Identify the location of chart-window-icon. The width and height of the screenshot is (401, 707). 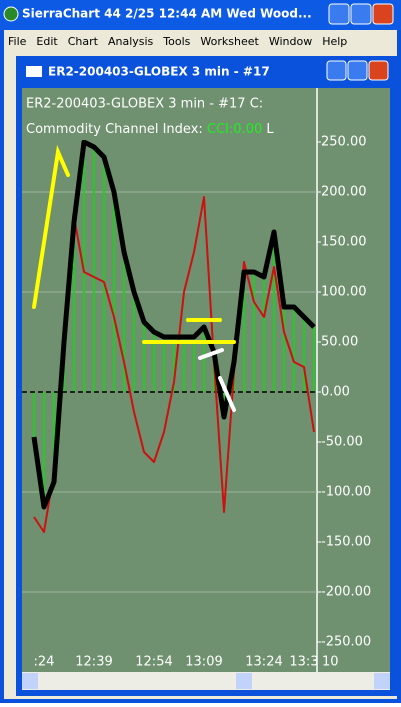
(34, 71).